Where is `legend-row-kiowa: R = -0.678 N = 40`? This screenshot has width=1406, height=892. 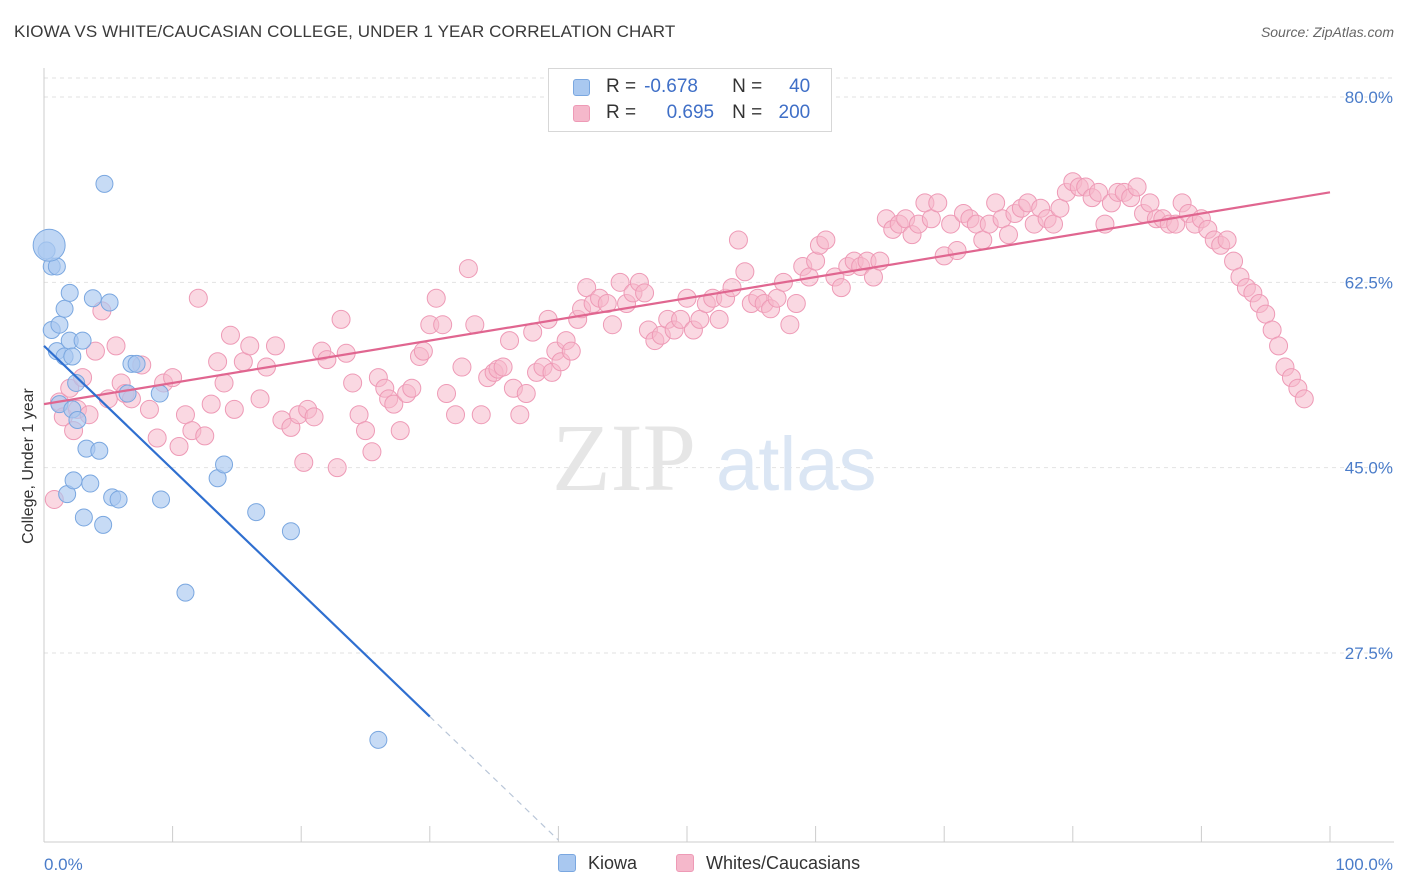 legend-row-kiowa: R = -0.678 N = 40 is located at coordinates (691, 87).